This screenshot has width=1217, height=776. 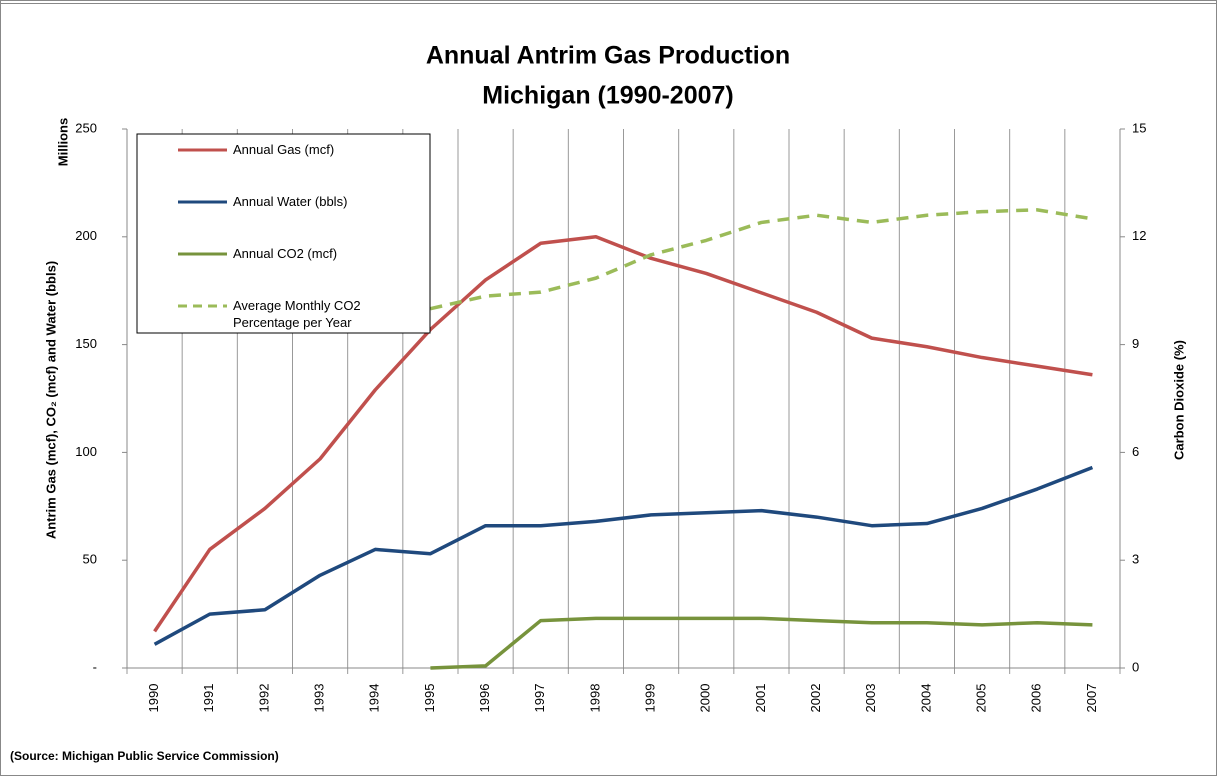 I want to click on y2-tick-label: 6, so click(x=1135, y=451).